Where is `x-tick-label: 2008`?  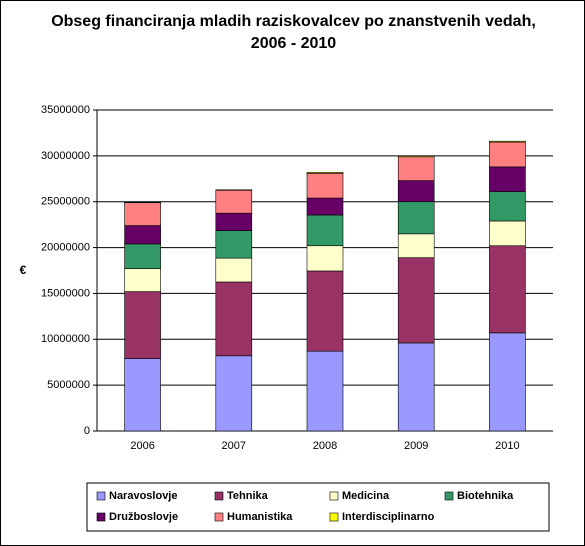 x-tick-label: 2008 is located at coordinates (325, 446).